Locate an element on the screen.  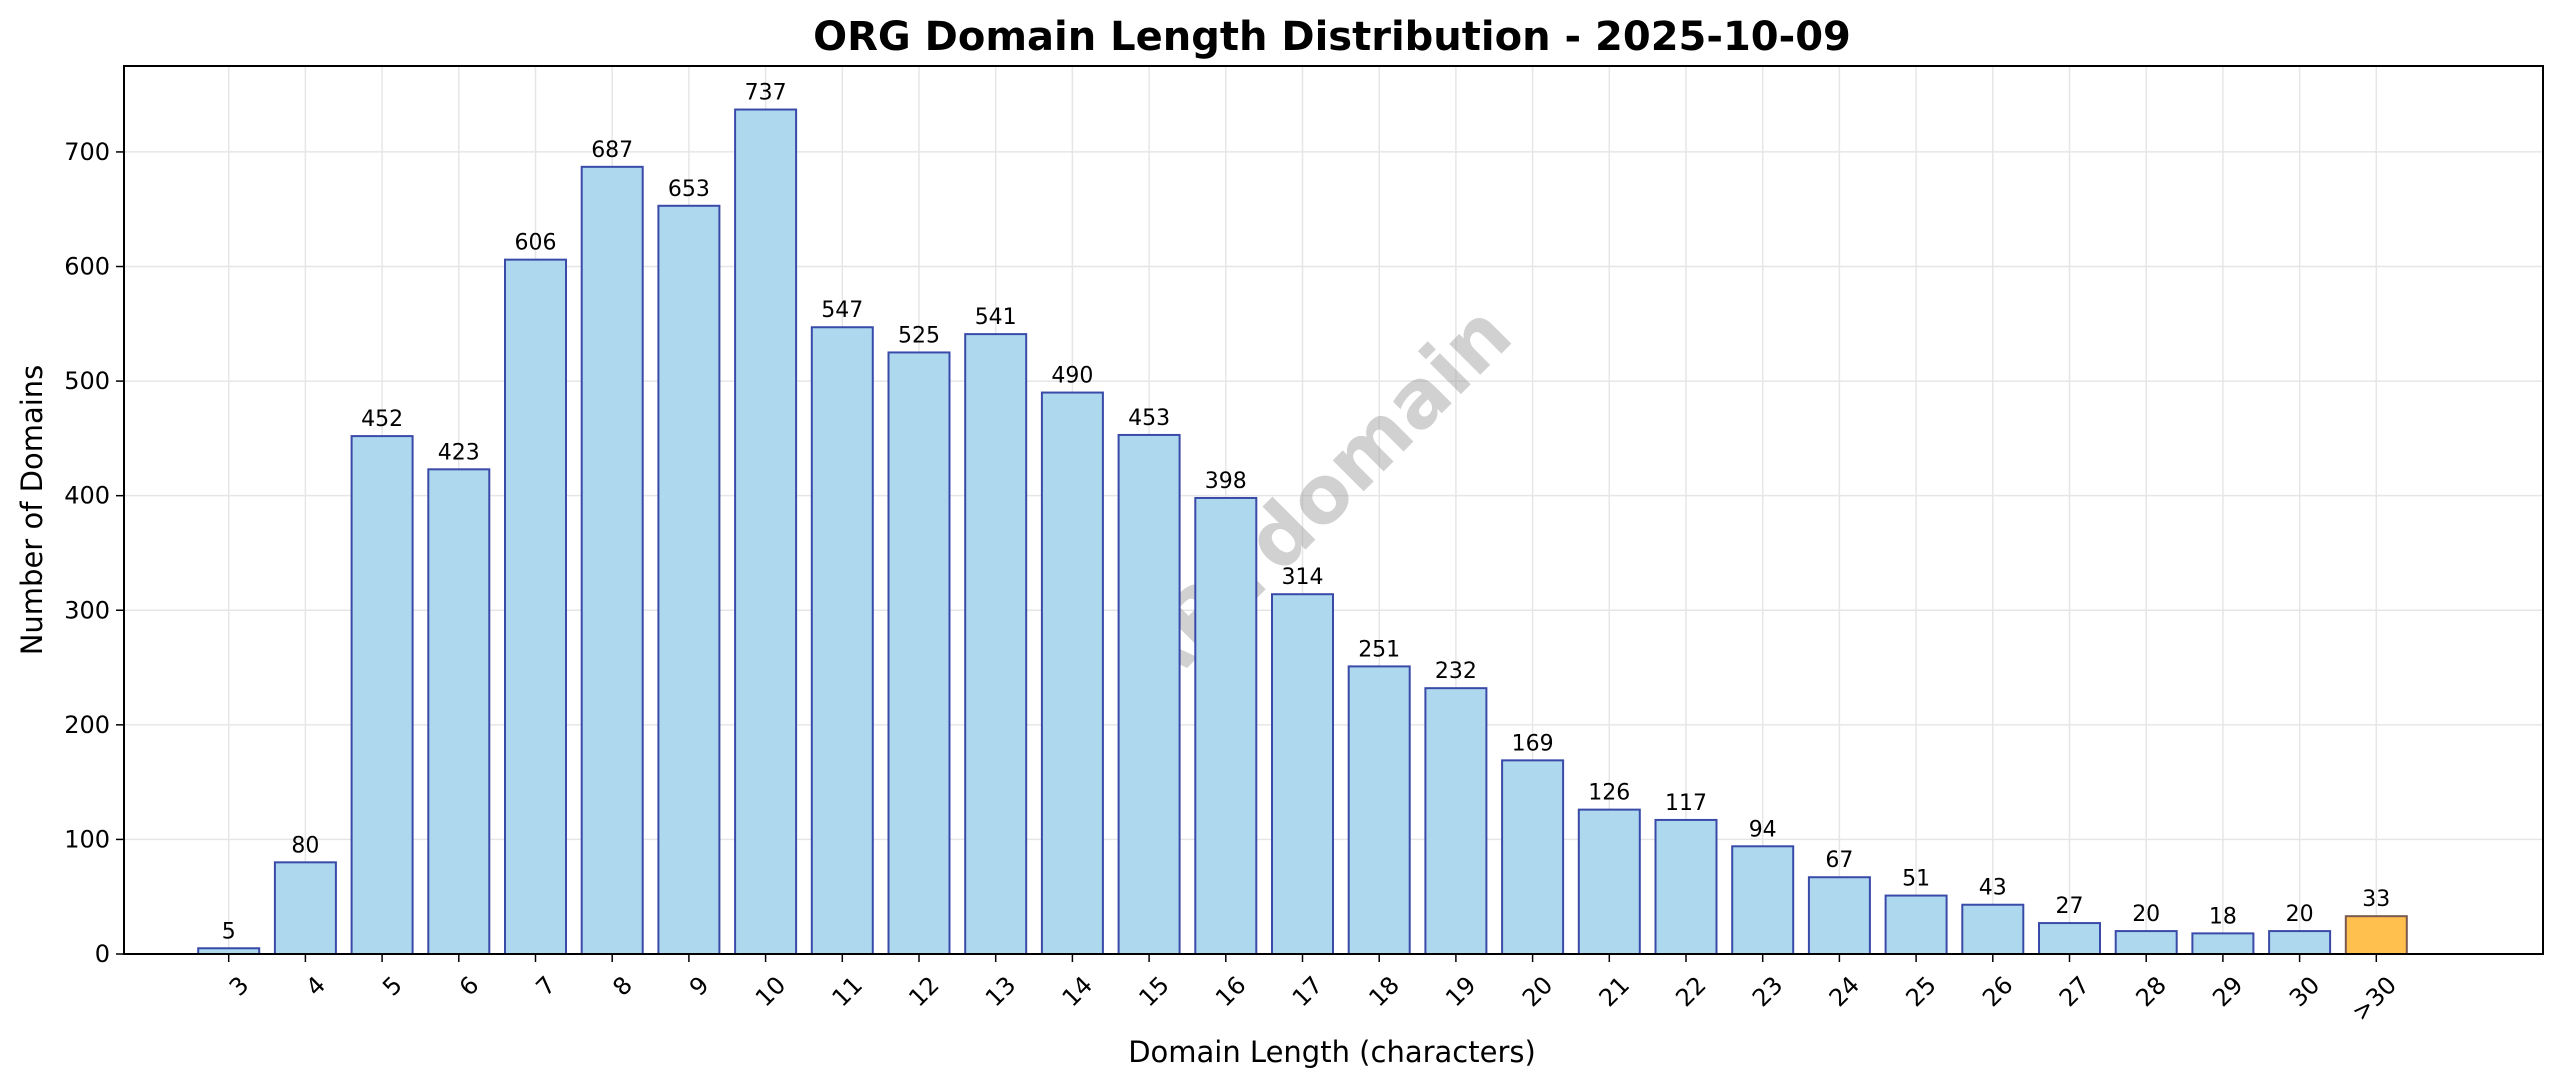
bar-value-label: 94 is located at coordinates (1763, 829).